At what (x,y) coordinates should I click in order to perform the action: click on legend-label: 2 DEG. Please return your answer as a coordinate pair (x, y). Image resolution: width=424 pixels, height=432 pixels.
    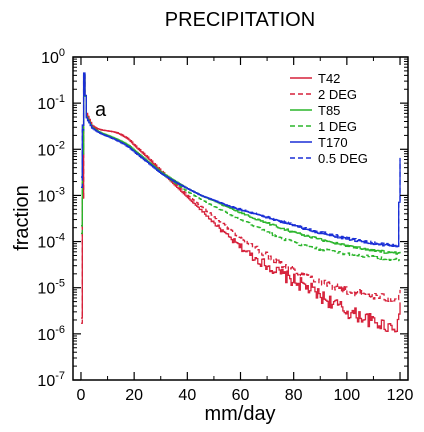
    Looking at the image, I should click on (337, 94).